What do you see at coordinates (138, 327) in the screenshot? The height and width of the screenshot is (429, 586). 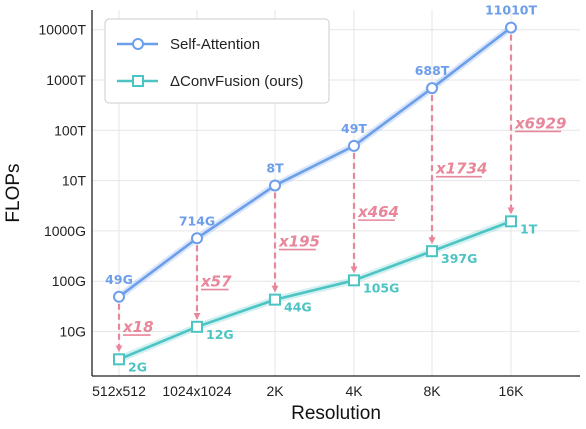 I see `ratio-label: x18` at bounding box center [138, 327].